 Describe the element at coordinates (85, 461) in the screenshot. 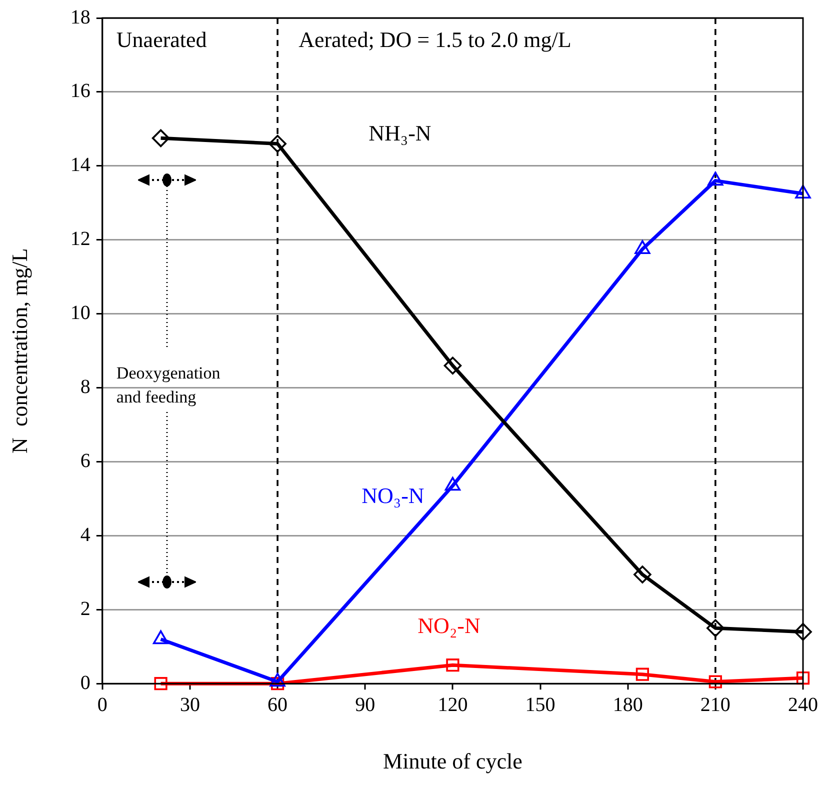

I see `y-tick-label: 6` at that location.